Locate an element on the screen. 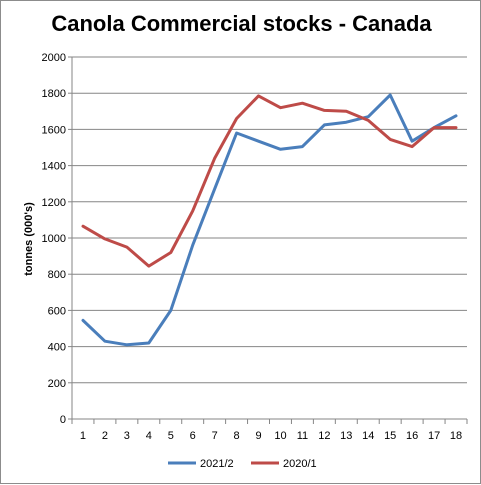 The image size is (481, 485). y-tick-label: 1000 is located at coordinates (54, 239).